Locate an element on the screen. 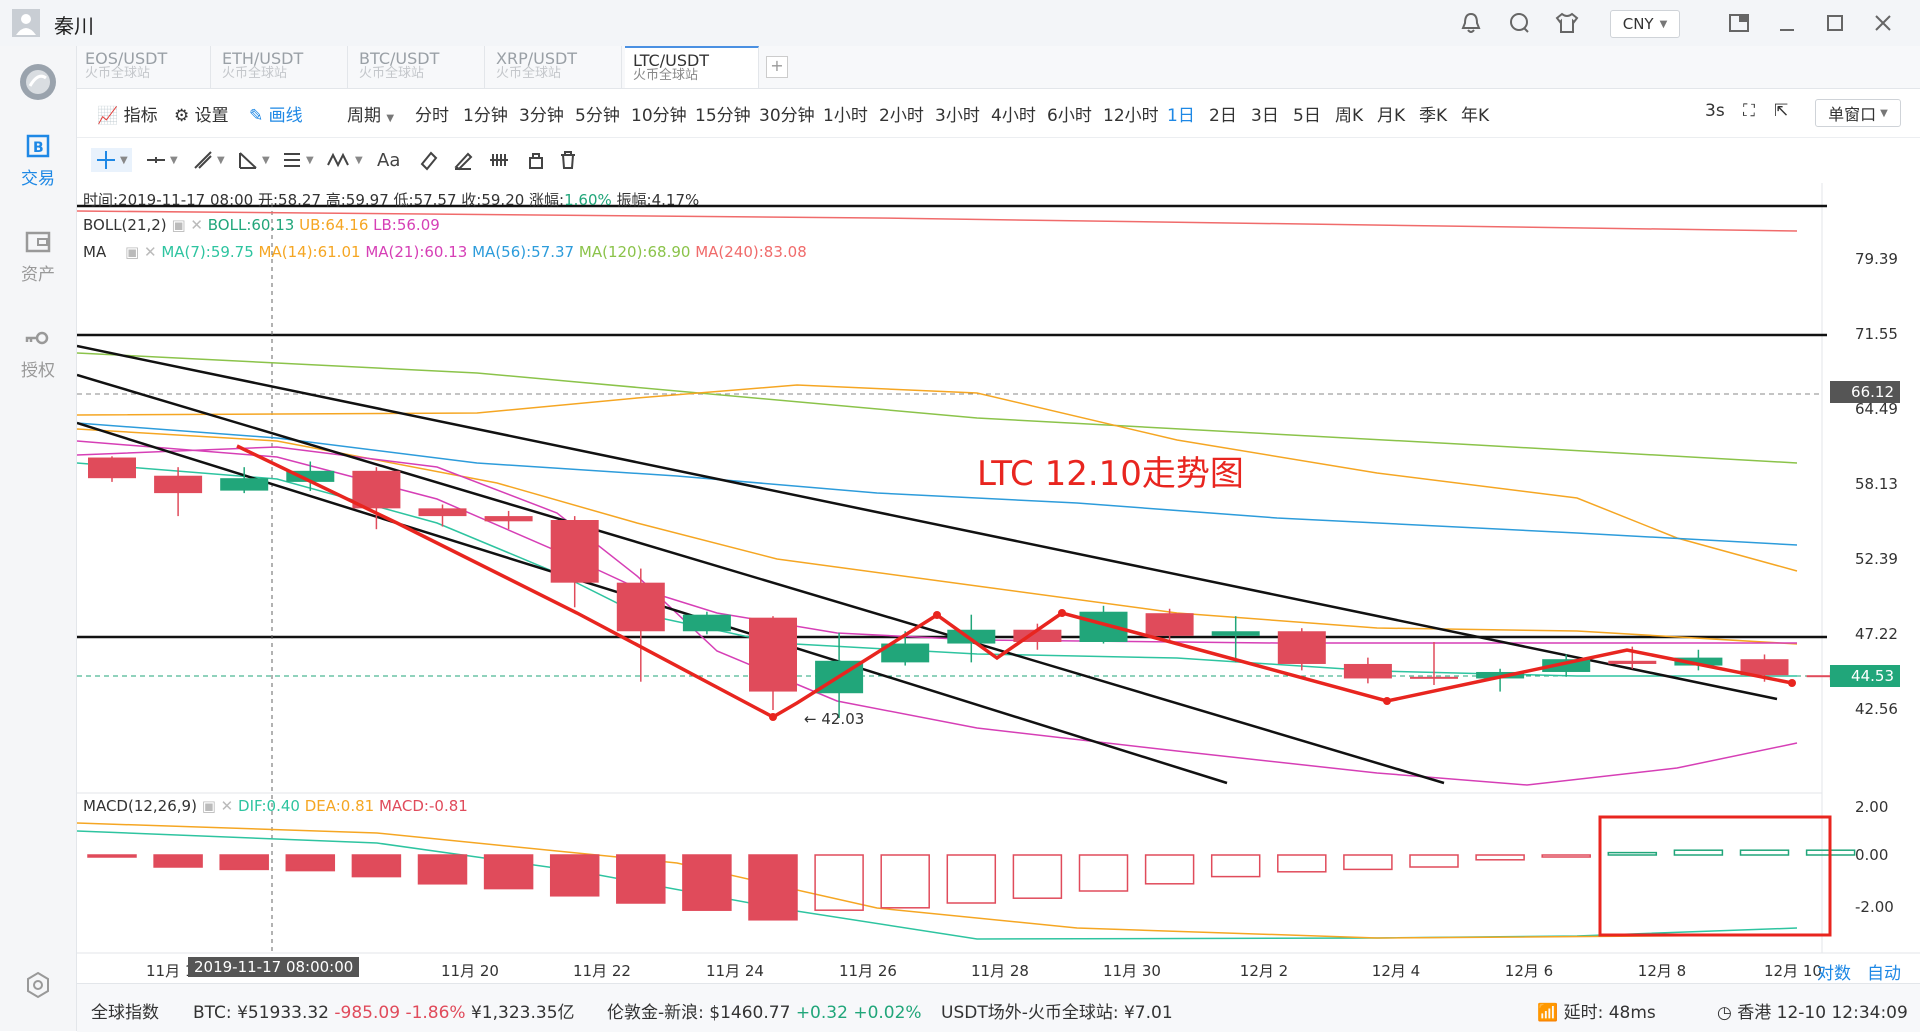 The width and height of the screenshot is (1920, 1032). interval-15分钟: 15分钟 is located at coordinates (723, 116).